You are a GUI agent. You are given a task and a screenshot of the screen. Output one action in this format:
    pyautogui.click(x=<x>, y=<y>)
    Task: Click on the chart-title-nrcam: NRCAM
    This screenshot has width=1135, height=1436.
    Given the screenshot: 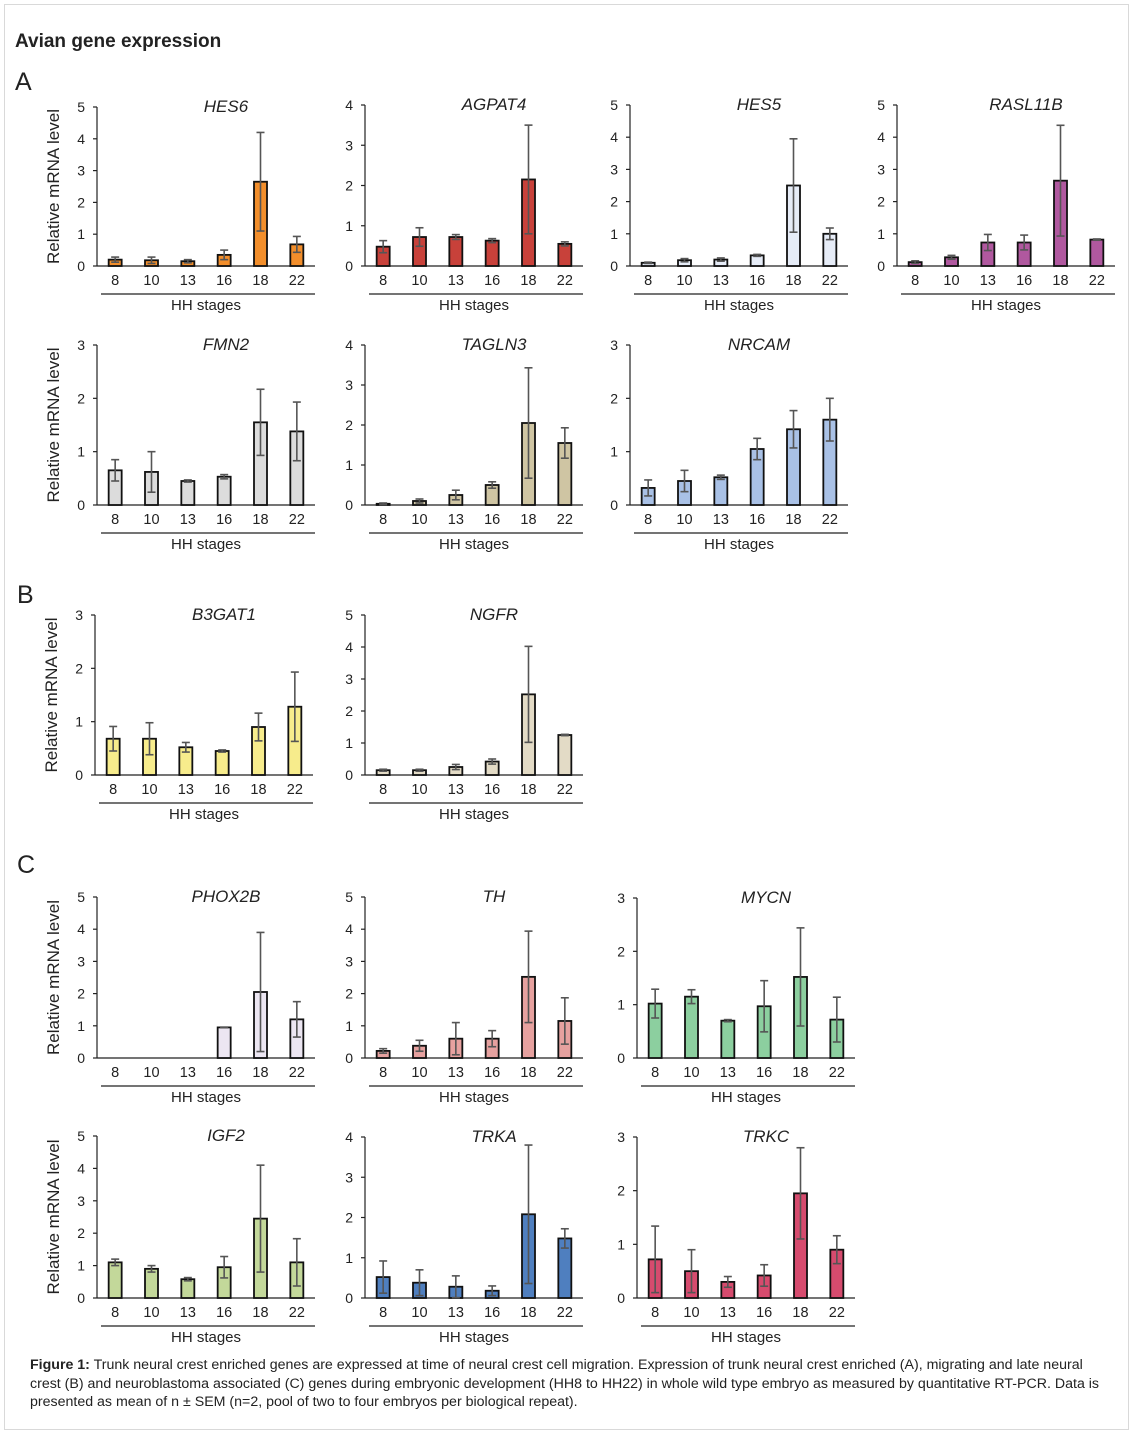 What is the action you would take?
    pyautogui.click(x=759, y=344)
    